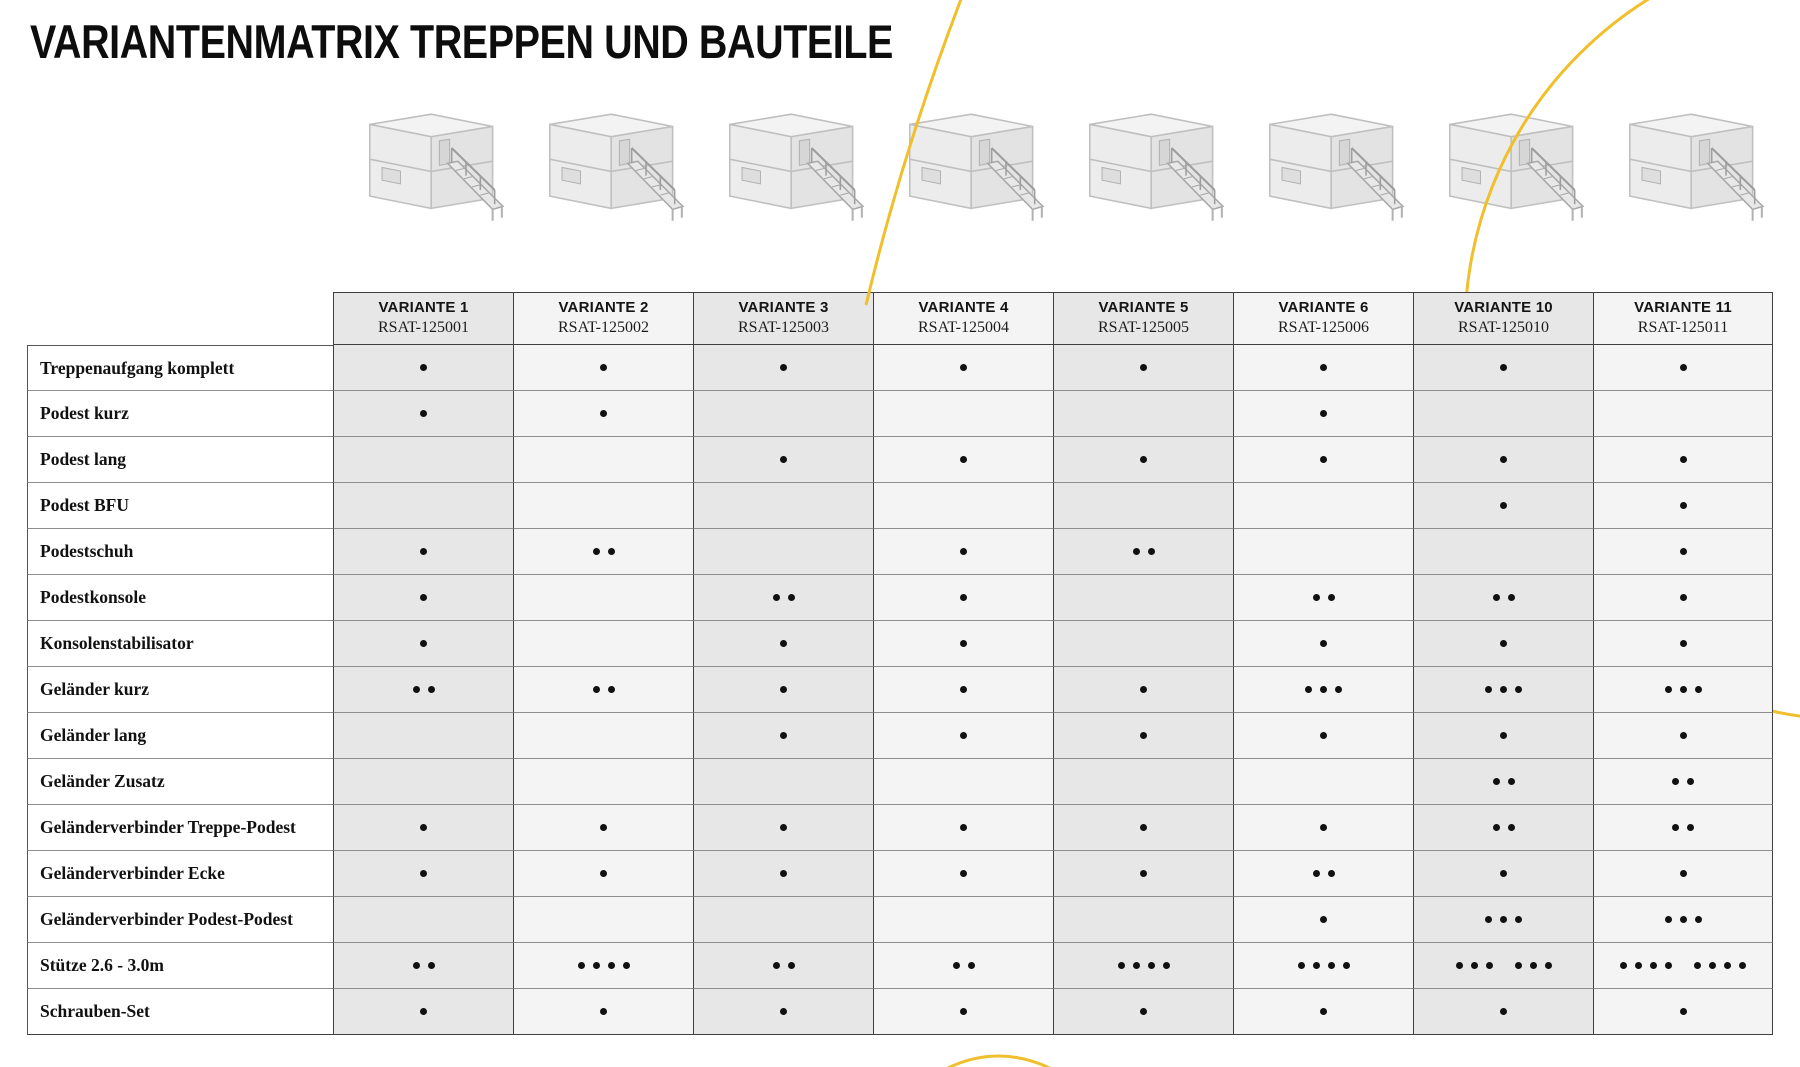 The image size is (1800, 1067). What do you see at coordinates (180, 368) in the screenshot?
I see `row-label: Treppenaufgang komplett` at bounding box center [180, 368].